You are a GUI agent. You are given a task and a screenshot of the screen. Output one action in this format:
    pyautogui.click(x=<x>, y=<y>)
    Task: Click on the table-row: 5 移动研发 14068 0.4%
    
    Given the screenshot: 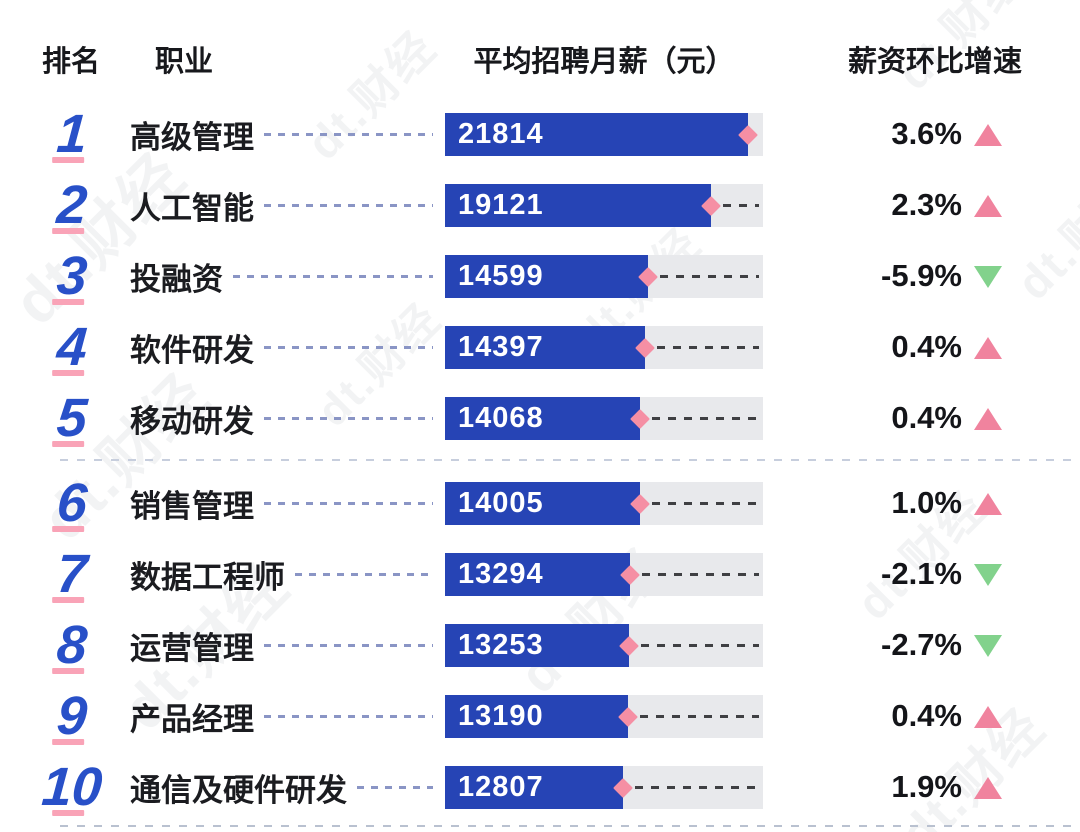 What is the action you would take?
    pyautogui.click(x=540, y=418)
    